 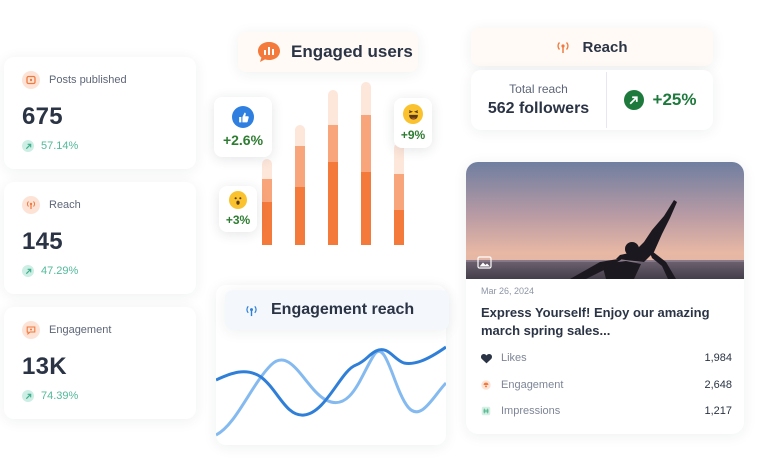 What do you see at coordinates (486, 411) in the screenshot?
I see `impressions-icon` at bounding box center [486, 411].